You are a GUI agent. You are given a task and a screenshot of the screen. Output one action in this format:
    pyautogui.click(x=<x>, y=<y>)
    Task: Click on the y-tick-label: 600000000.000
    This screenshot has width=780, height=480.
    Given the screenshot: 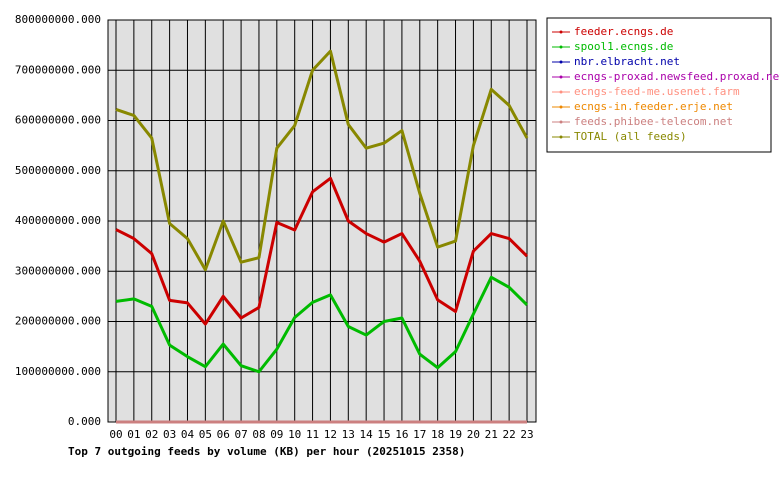 What is the action you would take?
    pyautogui.click(x=58, y=120)
    